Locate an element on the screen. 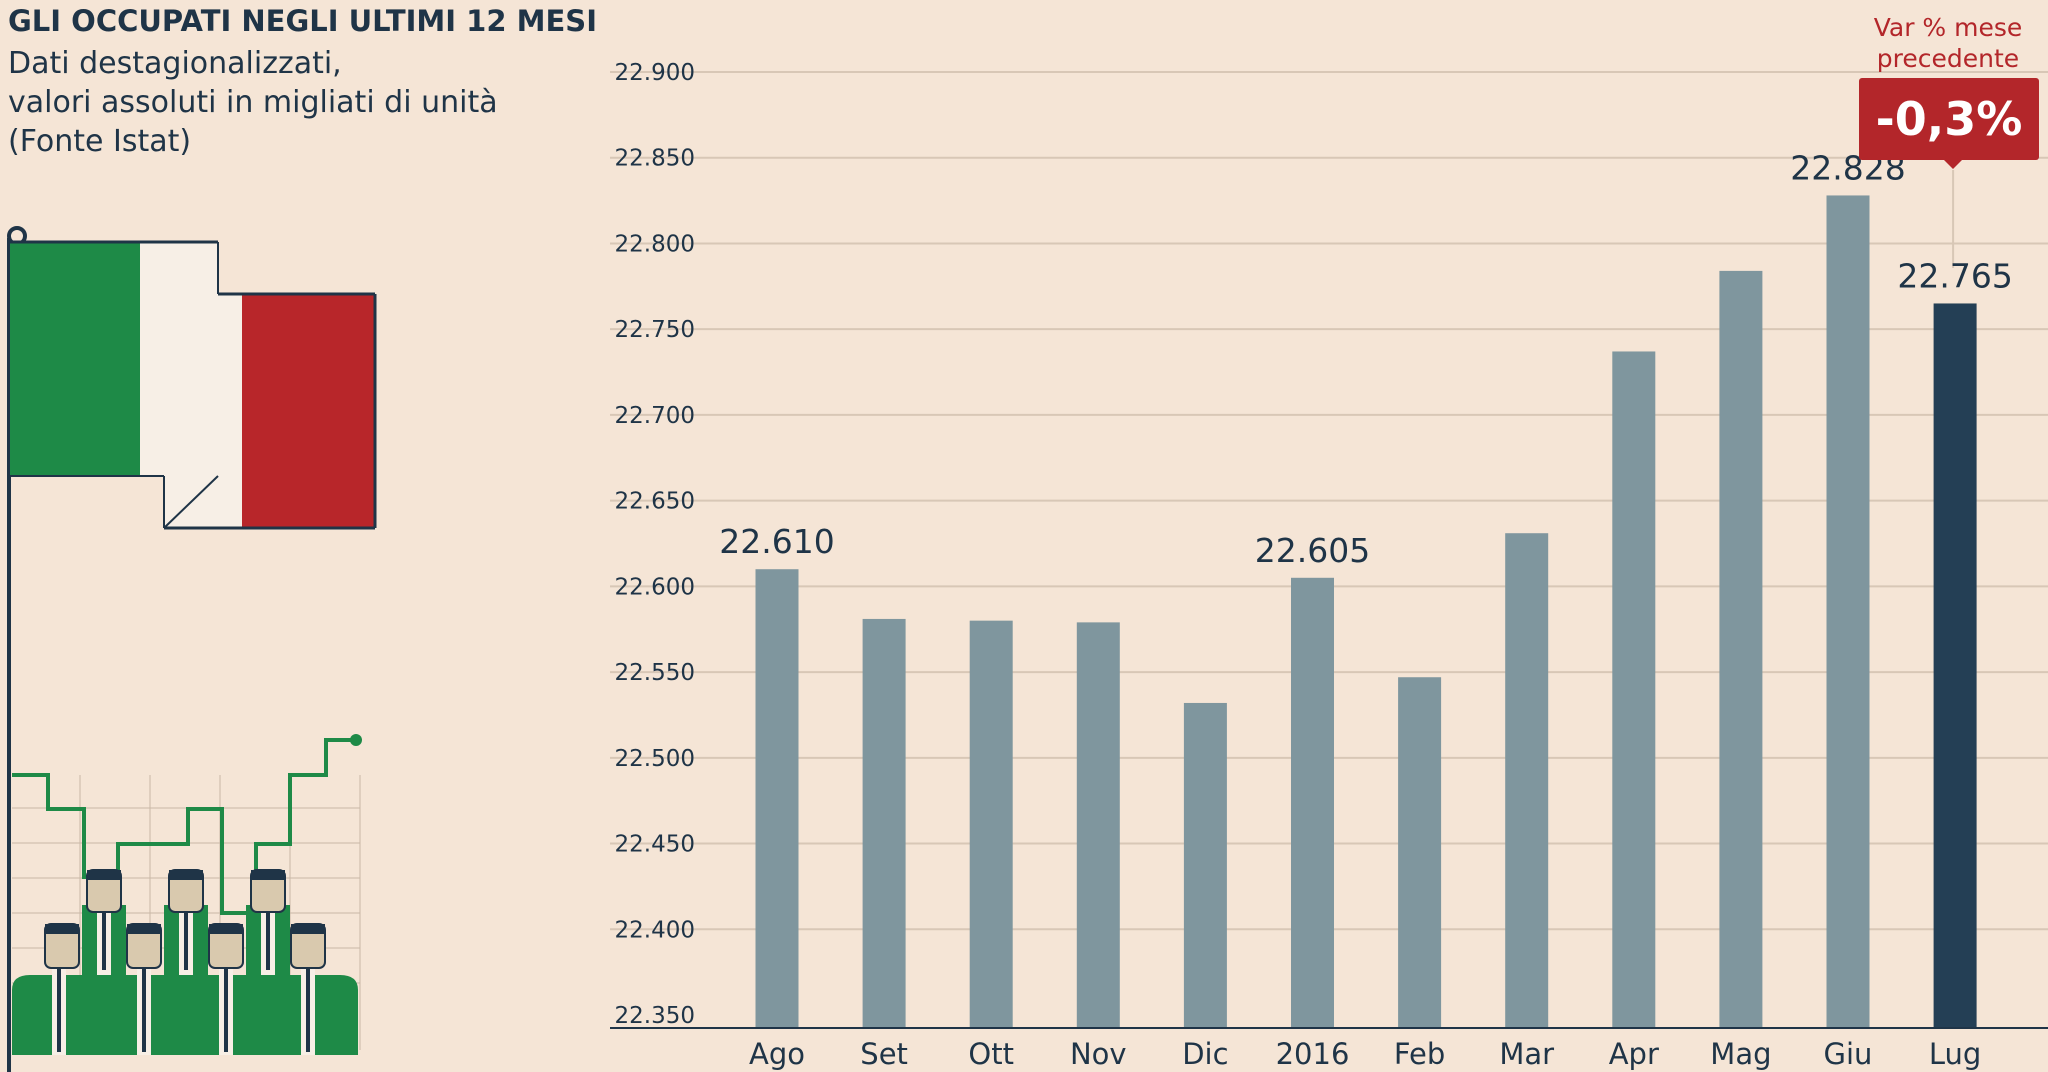 The height and width of the screenshot is (1072, 2048). x-tick-label: Ott is located at coordinates (991, 1054).